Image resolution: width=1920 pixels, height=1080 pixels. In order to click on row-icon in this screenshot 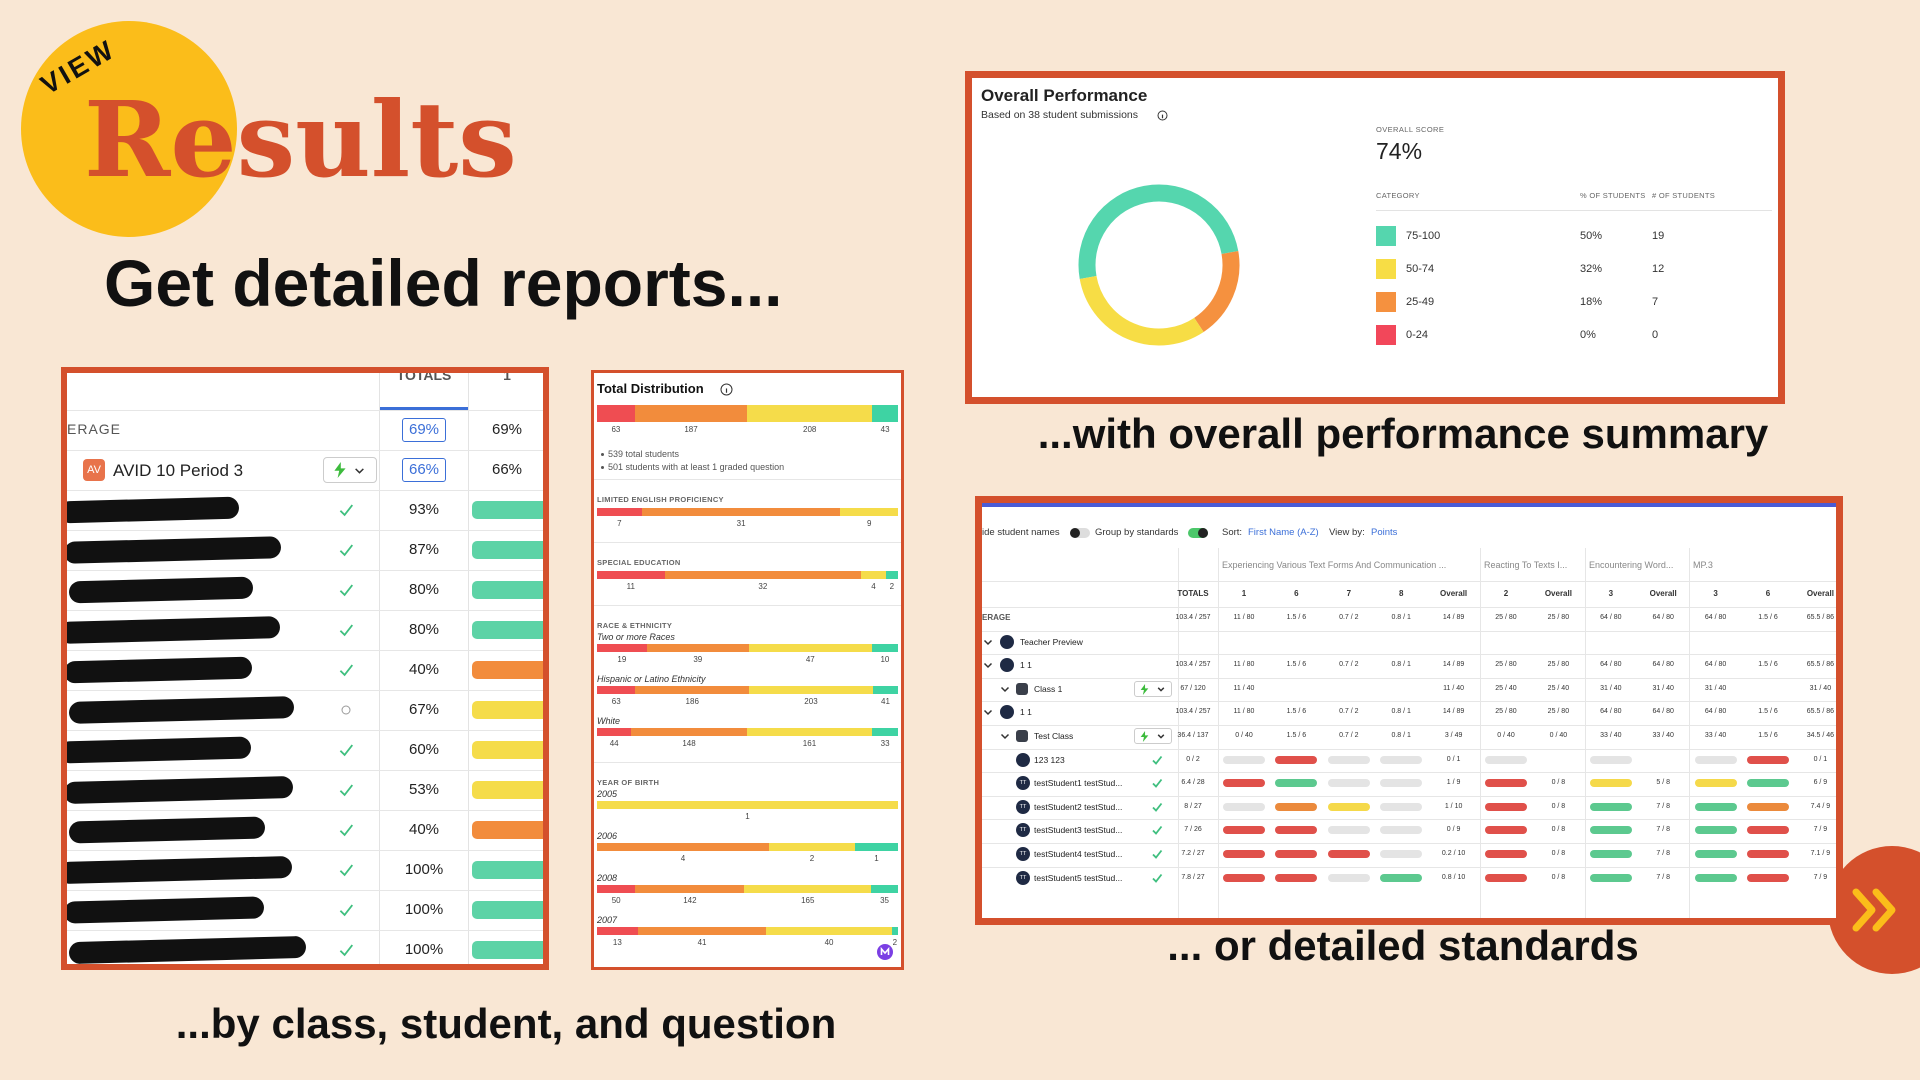, I will do `click(1022, 688)`.